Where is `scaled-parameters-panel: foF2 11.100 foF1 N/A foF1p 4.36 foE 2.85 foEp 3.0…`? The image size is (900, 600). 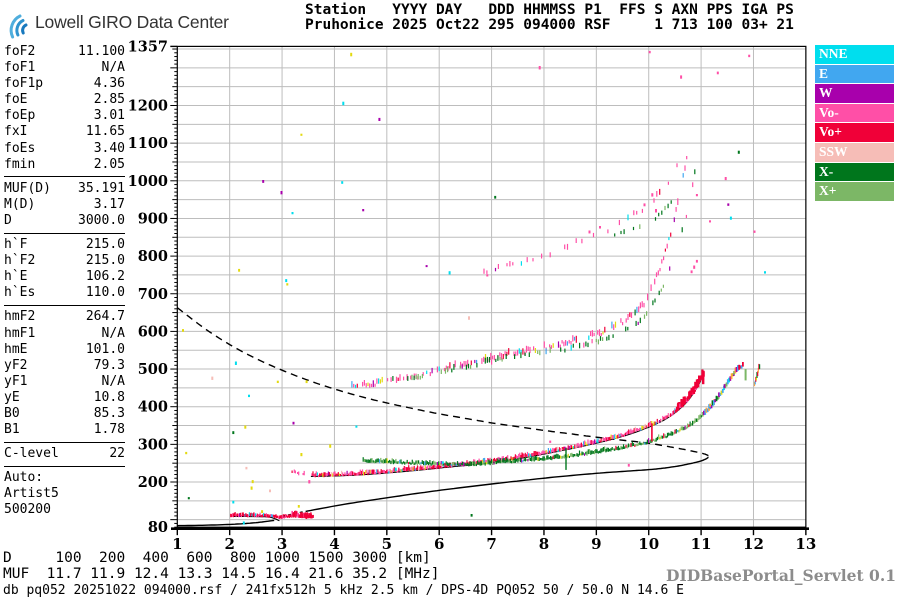
scaled-parameters-panel: foF2 11.100 foF1 N/A foF1p 4.36 foE 2.85 foEp 3.0… is located at coordinates (64, 281).